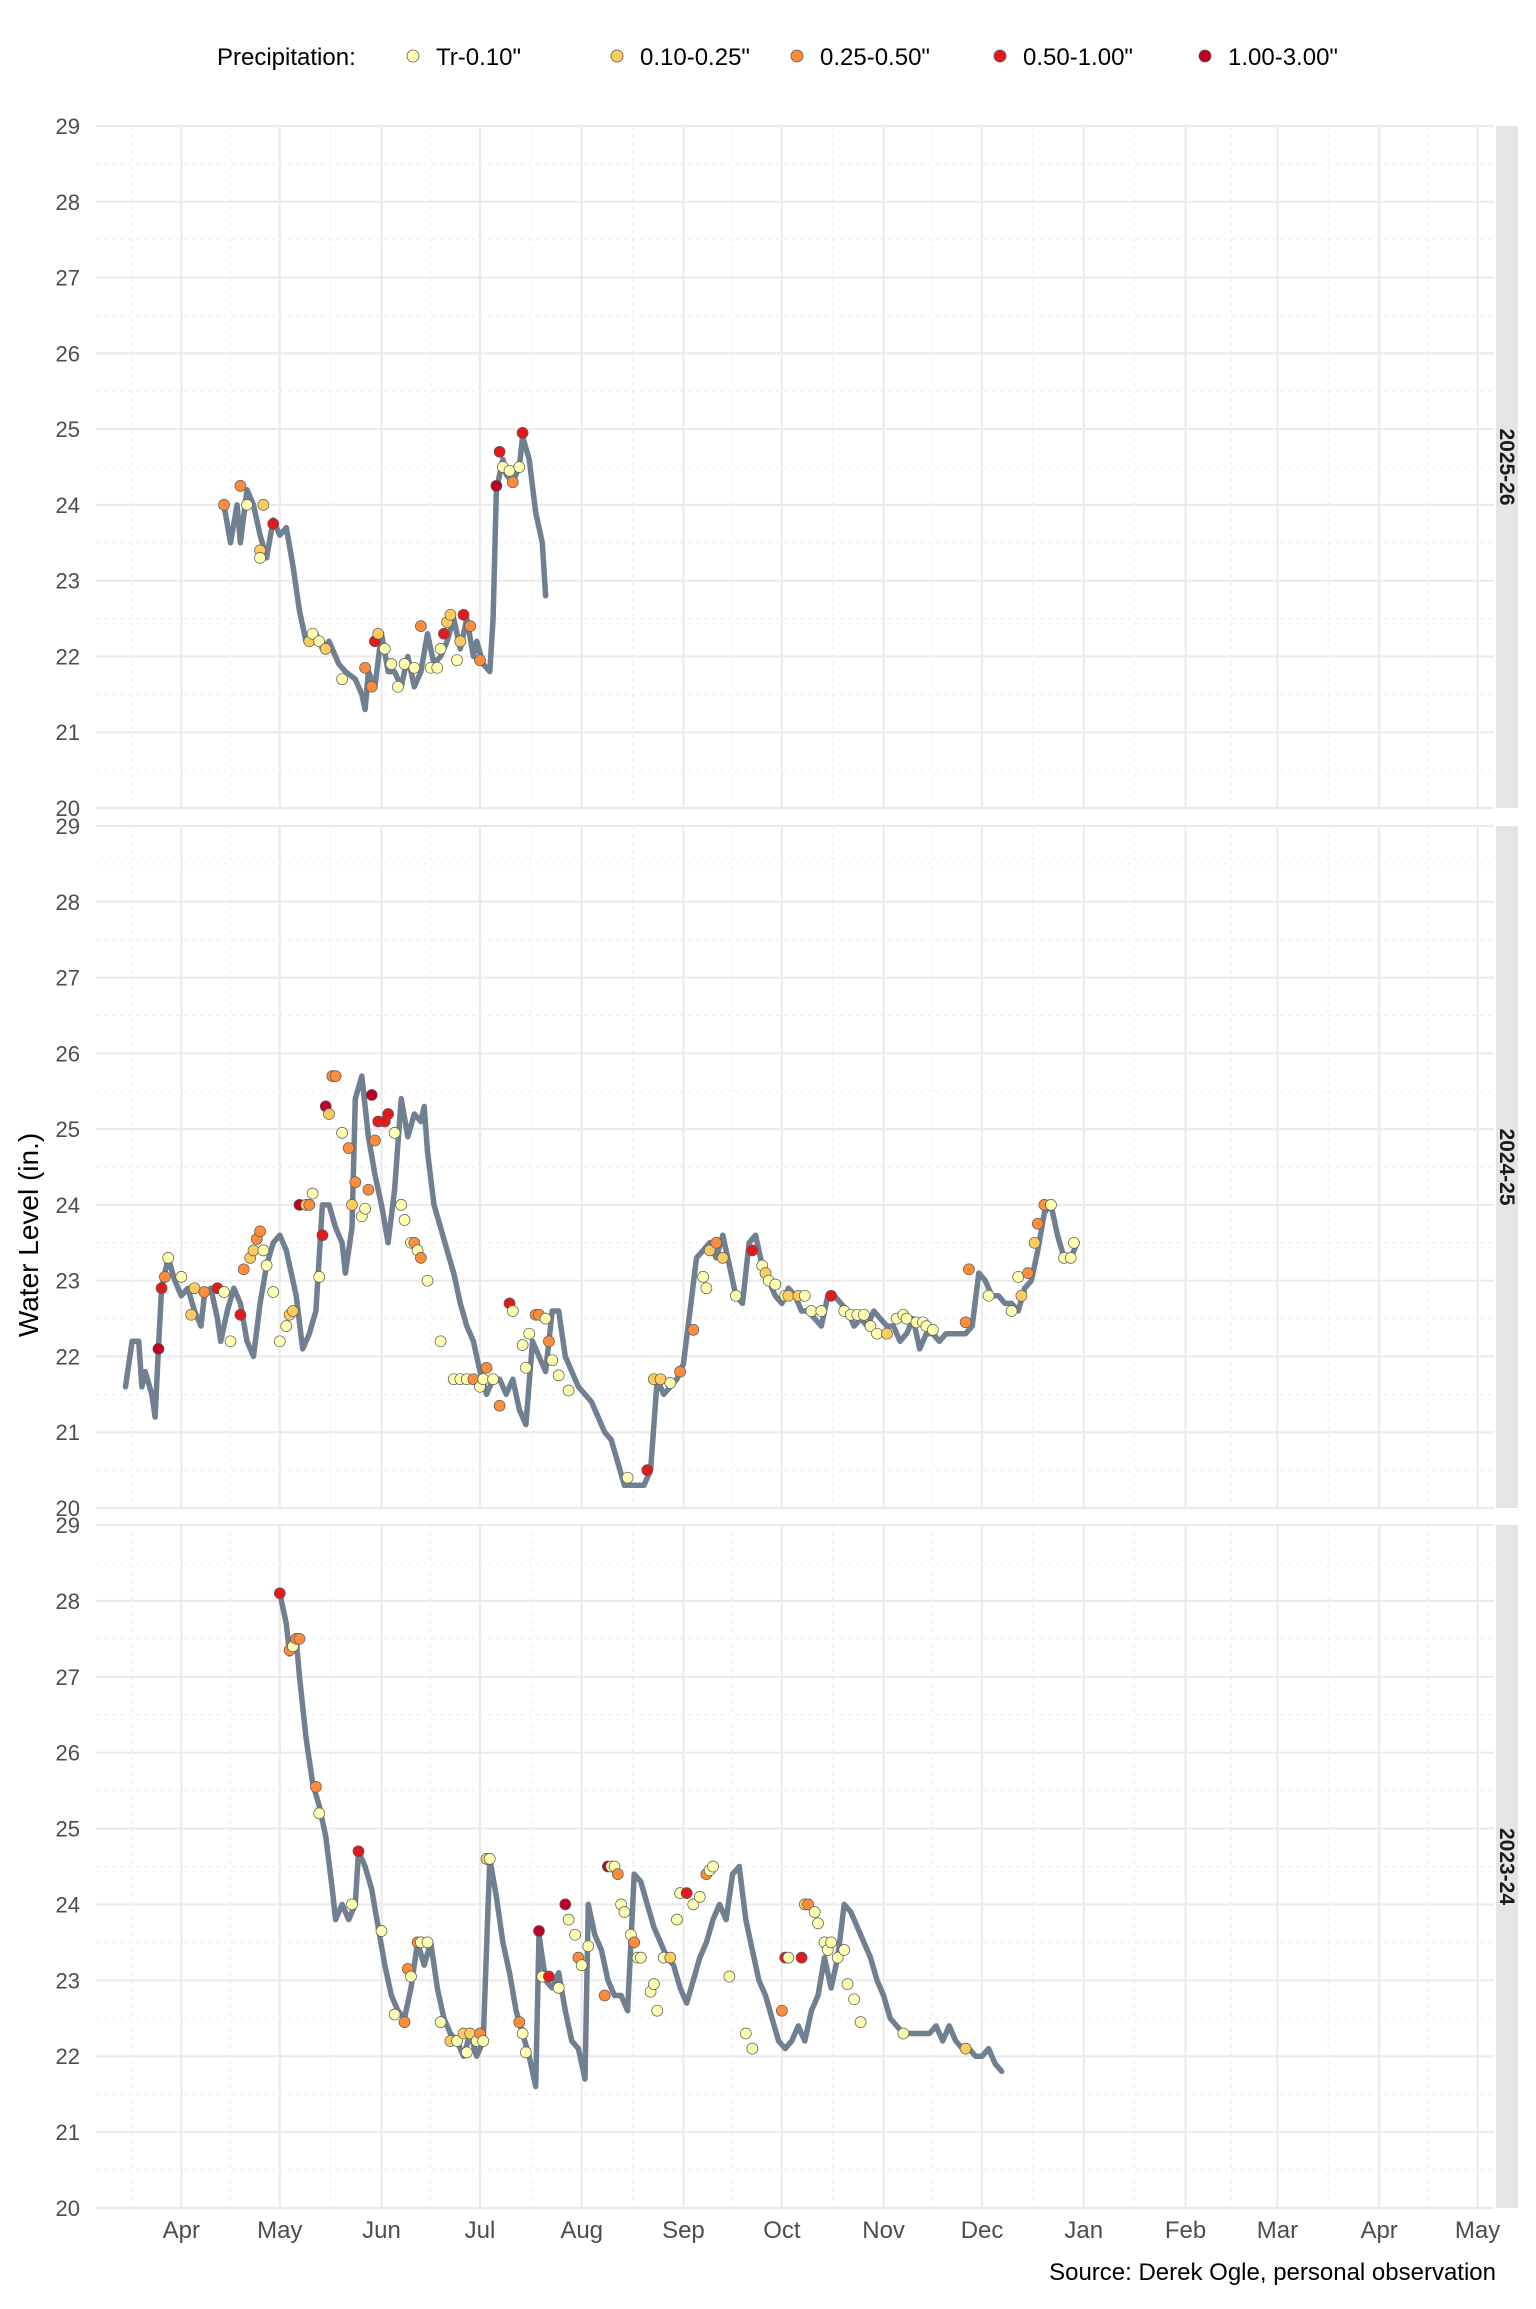 The height and width of the screenshot is (2309, 1536). What do you see at coordinates (478, 57) in the screenshot?
I see `legend-label-1: Tr-0.10"` at bounding box center [478, 57].